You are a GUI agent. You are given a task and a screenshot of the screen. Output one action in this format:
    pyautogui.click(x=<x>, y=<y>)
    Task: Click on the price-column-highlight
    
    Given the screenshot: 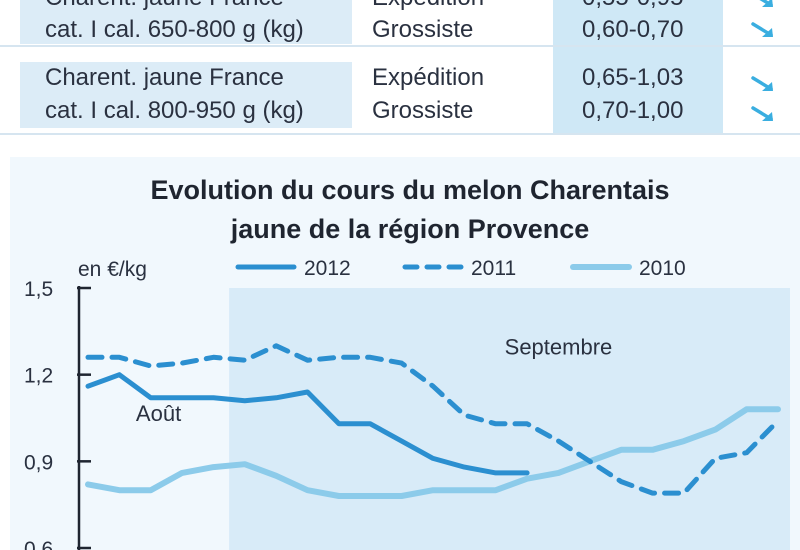 What is the action you would take?
    pyautogui.click(x=638, y=67)
    